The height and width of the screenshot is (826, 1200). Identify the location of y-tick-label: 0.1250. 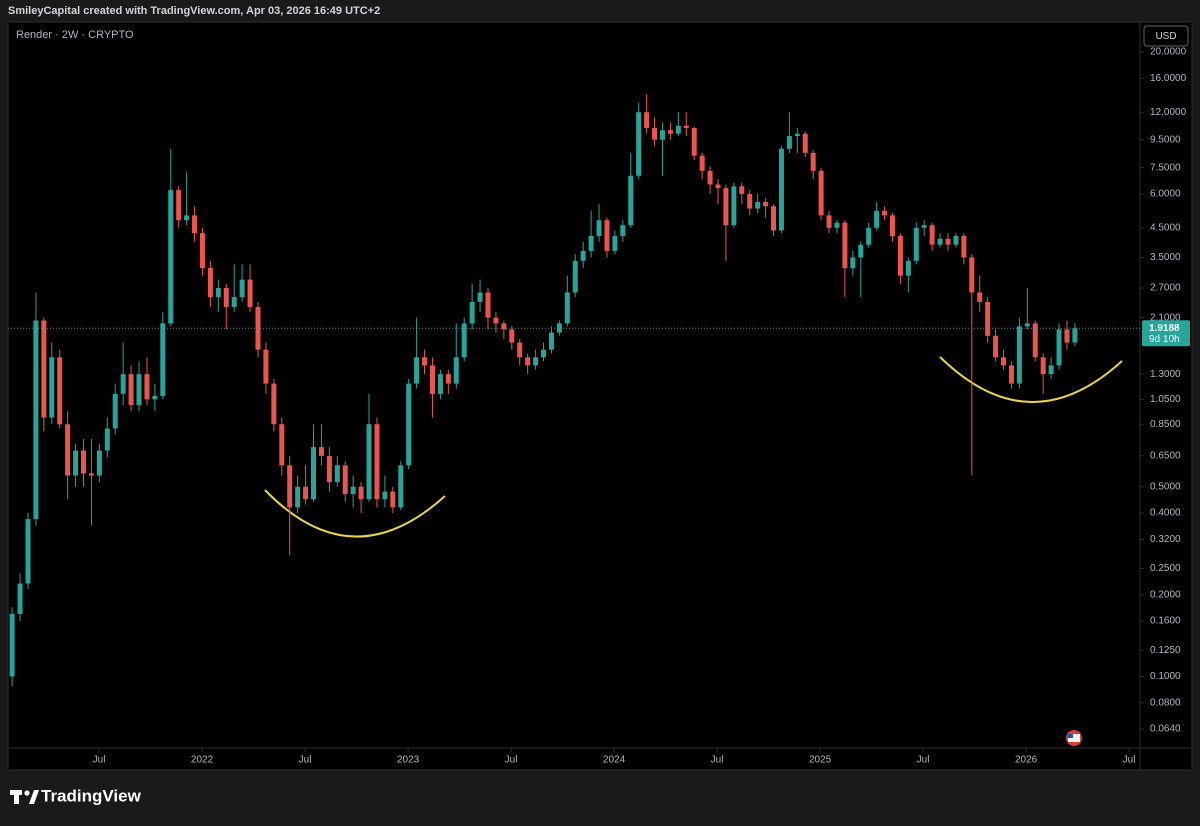
(1165, 650).